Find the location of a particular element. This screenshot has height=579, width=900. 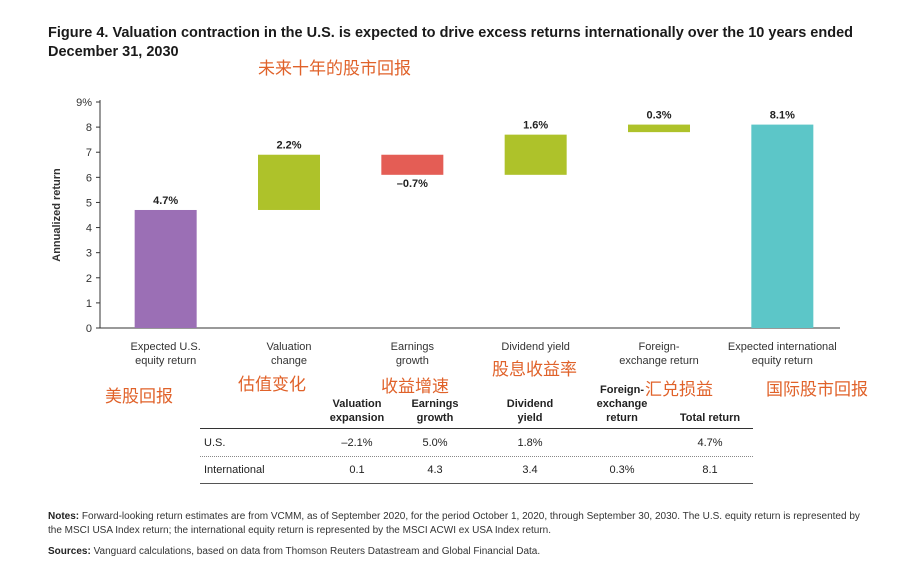

x-tick-label: Foreign- is located at coordinates (659, 347).